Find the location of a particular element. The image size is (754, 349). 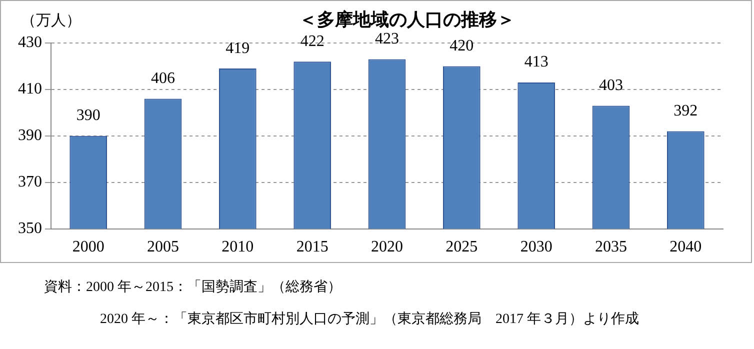

x-tick-label: 2035 is located at coordinates (611, 247).